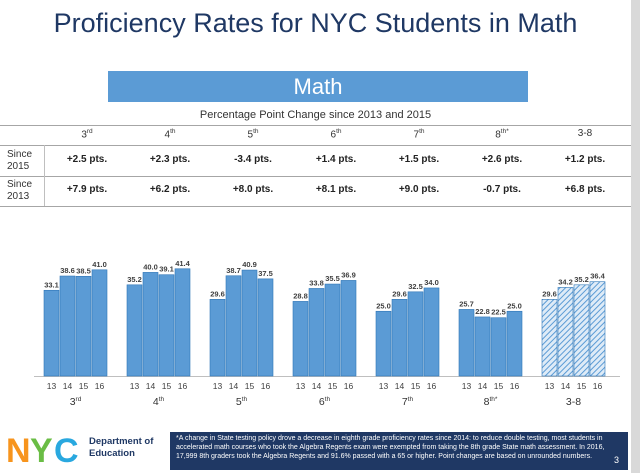 This screenshot has width=640, height=473. I want to click on bar-value-label: 28.8, so click(300, 295).